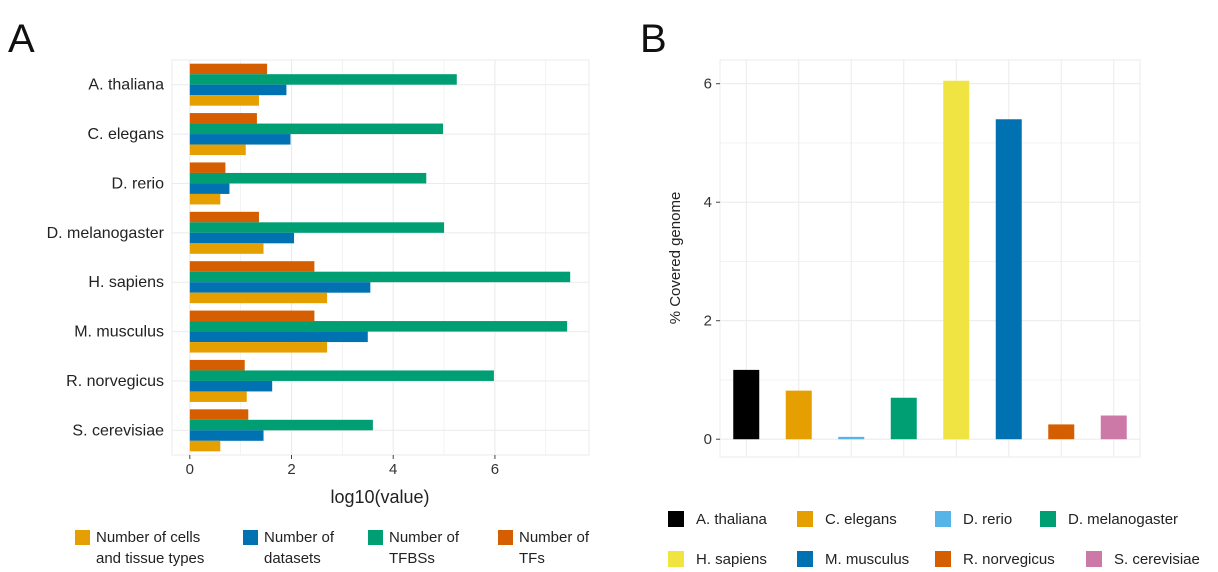 Image resolution: width=1218 pixels, height=572 pixels. Describe the element at coordinates (119, 332) in the screenshot. I see `category-label-m-musculus: M. musculus` at that location.